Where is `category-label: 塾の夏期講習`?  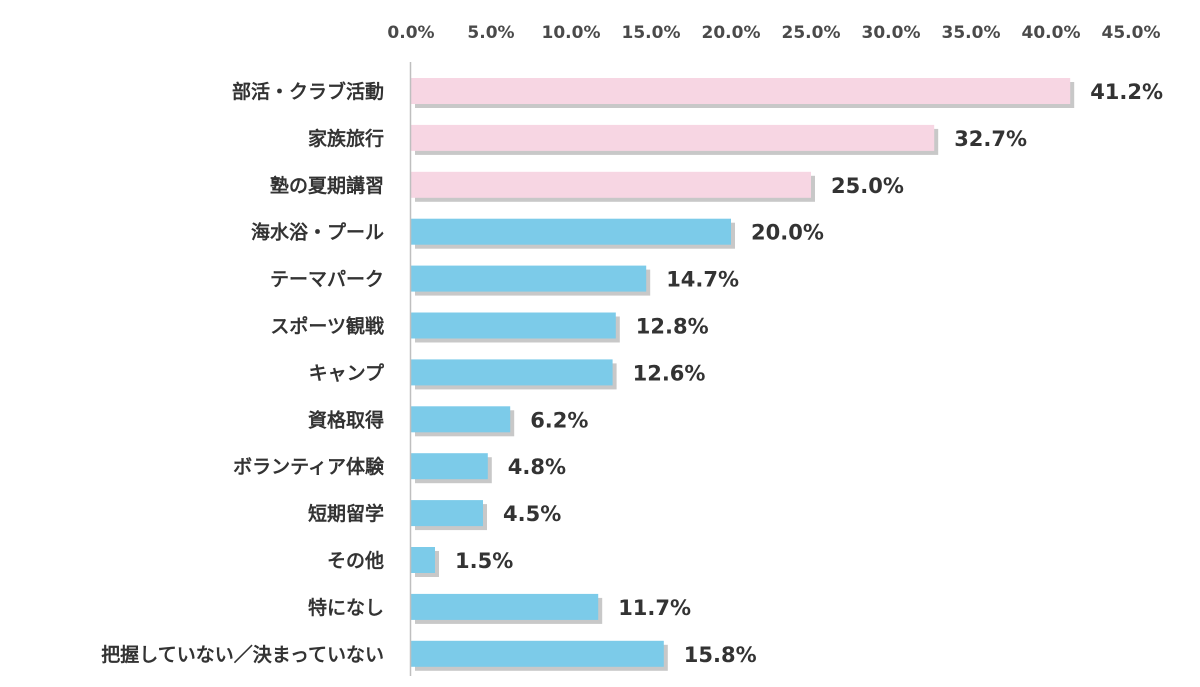
category-label: 塾の夏期講習 is located at coordinates (327, 185).